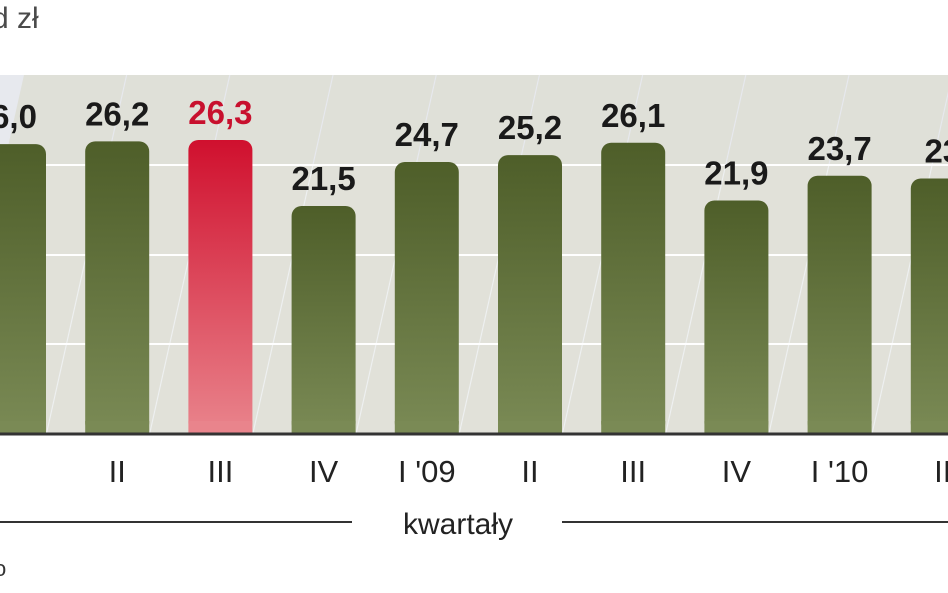 Image resolution: width=948 pixels, height=593 pixels. I want to click on bar-value-label: 6,0, so click(18, 116).